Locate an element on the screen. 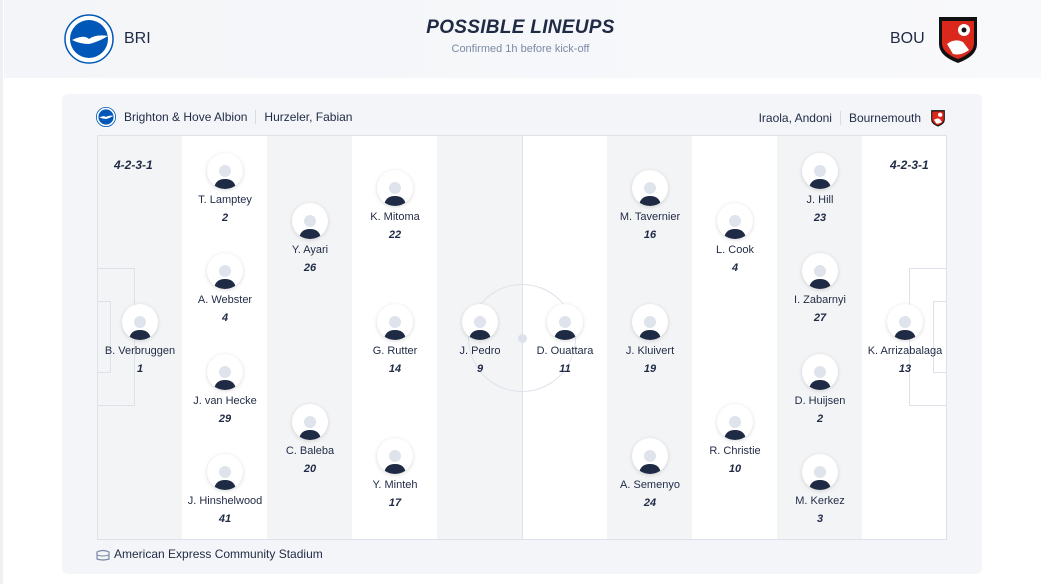 This screenshot has width=1041, height=584. player-number: 1 is located at coordinates (140, 369).